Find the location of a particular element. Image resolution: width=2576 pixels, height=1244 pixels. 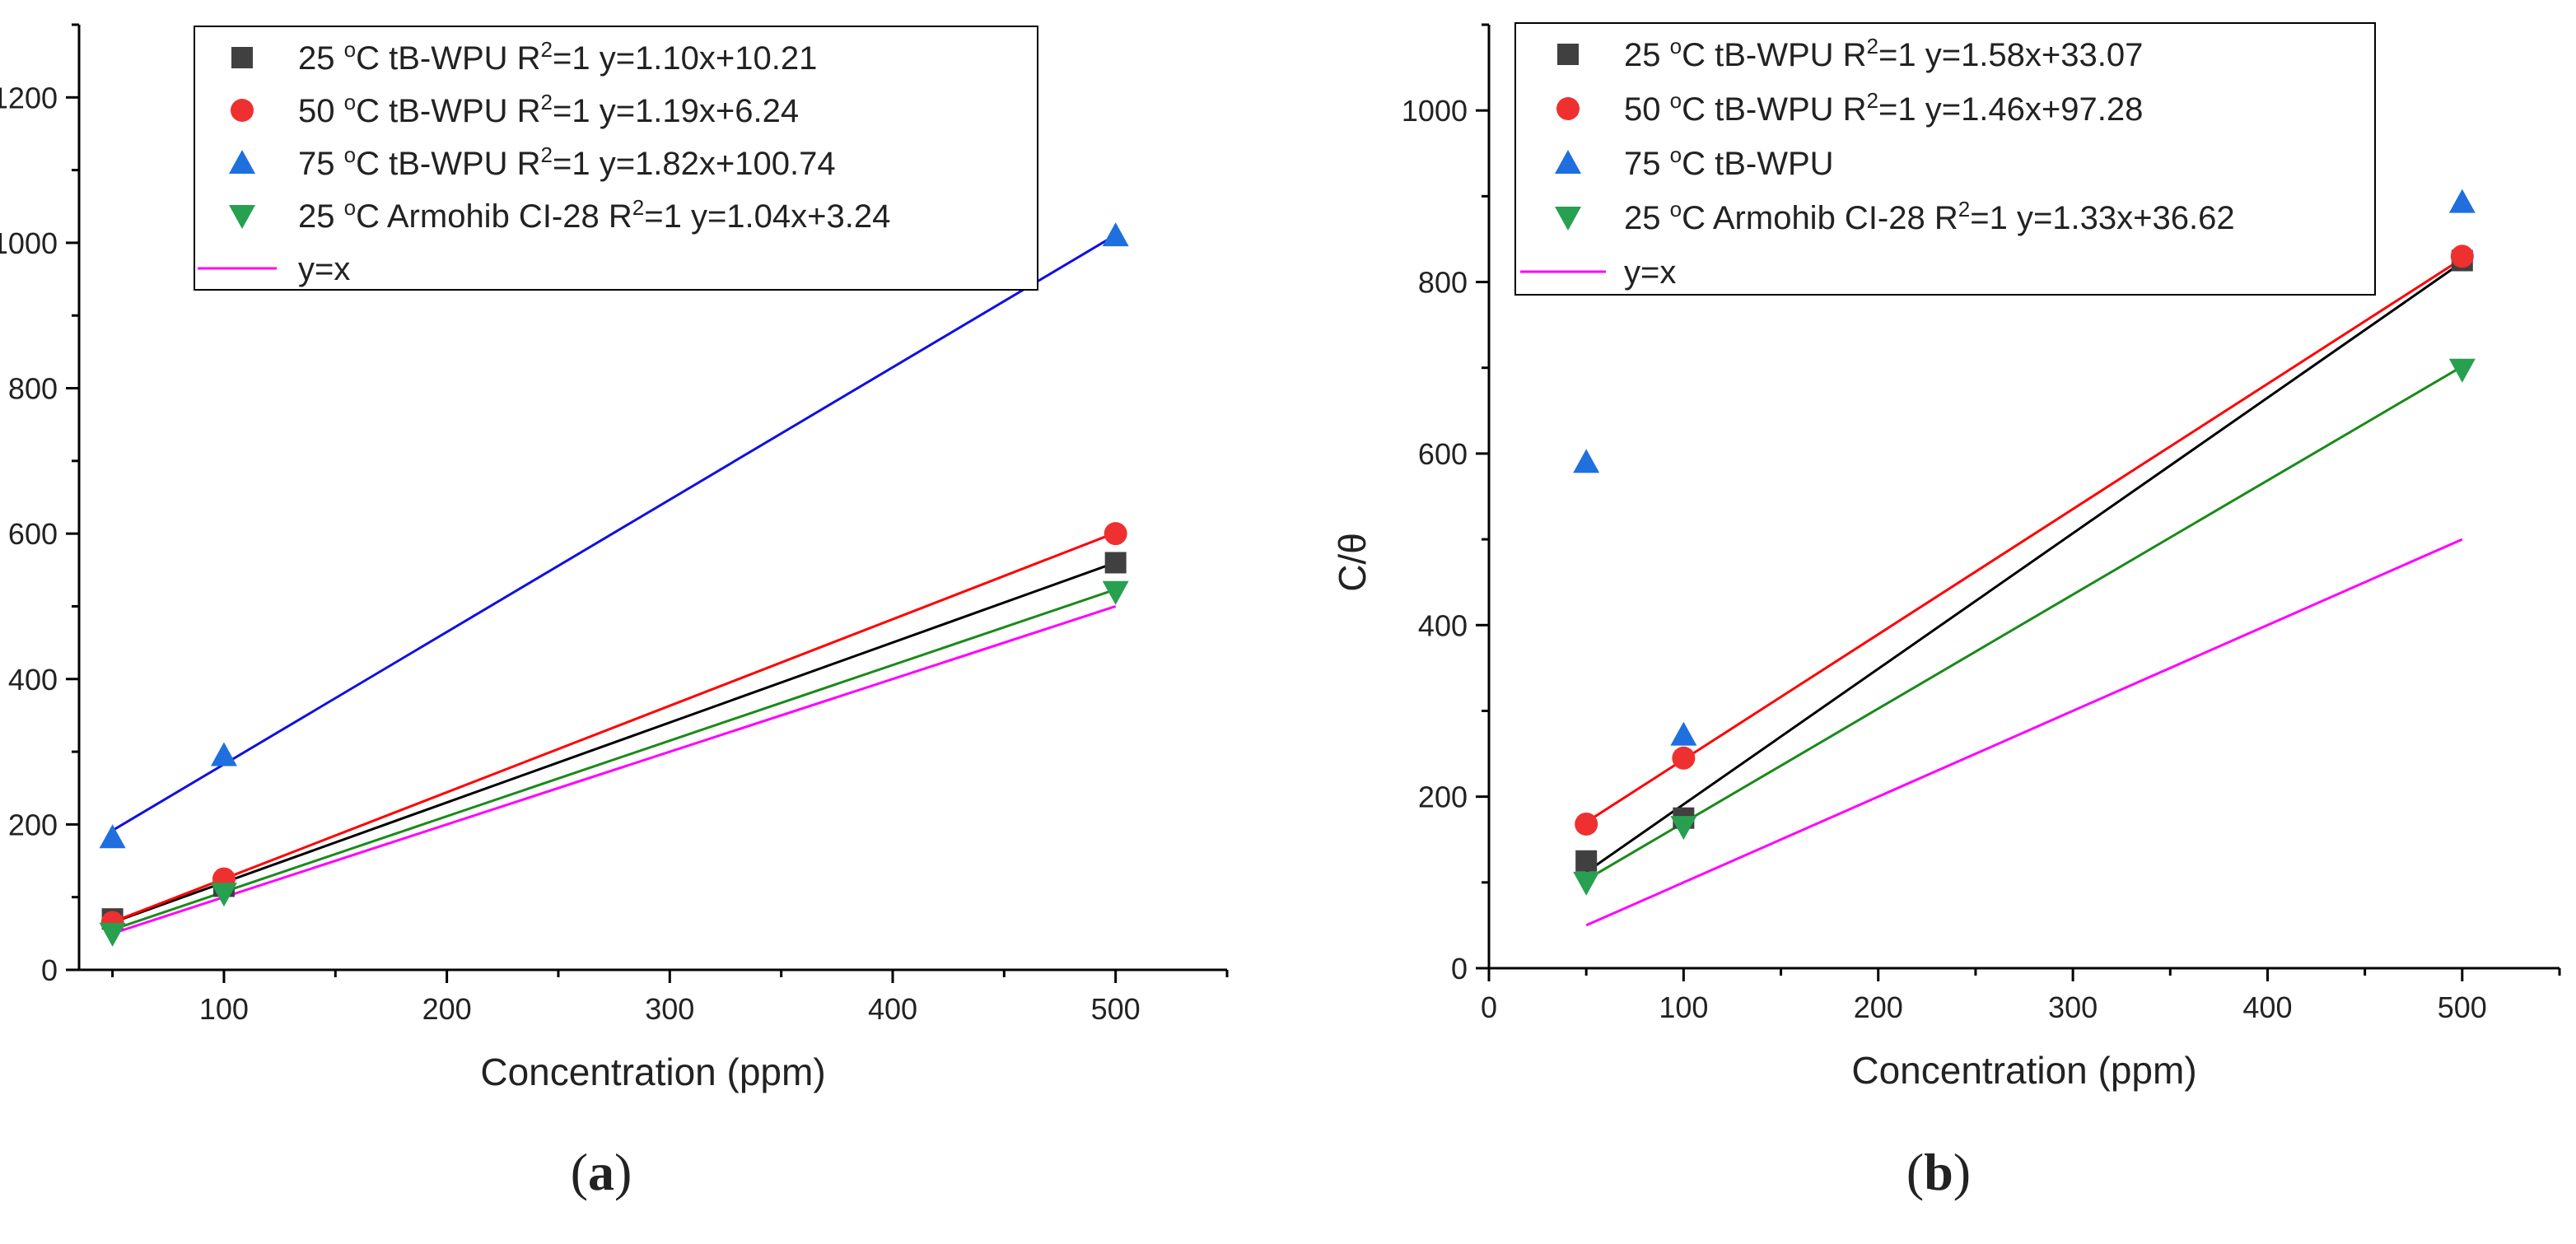

y-axis-label: C/θ is located at coordinates (1352, 562).